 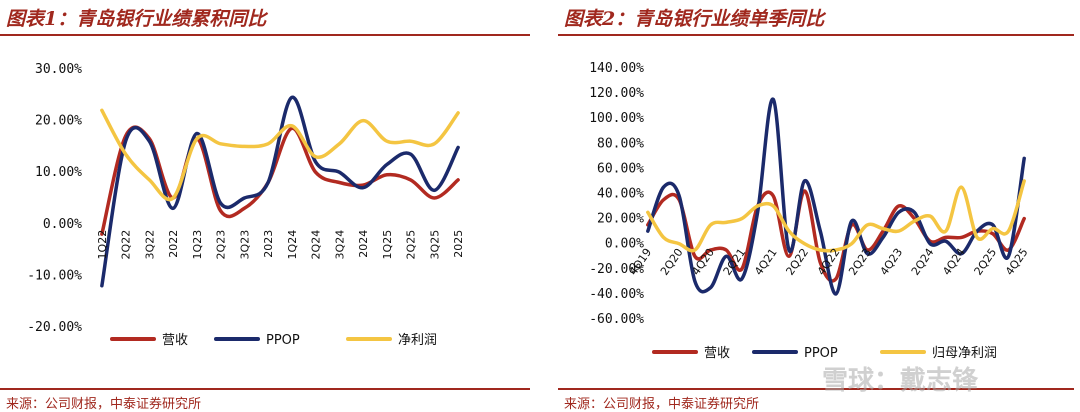 What do you see at coordinates (900, 381) in the screenshot?
I see `watermark-logo: 雪球：戴志锋` at bounding box center [900, 381].